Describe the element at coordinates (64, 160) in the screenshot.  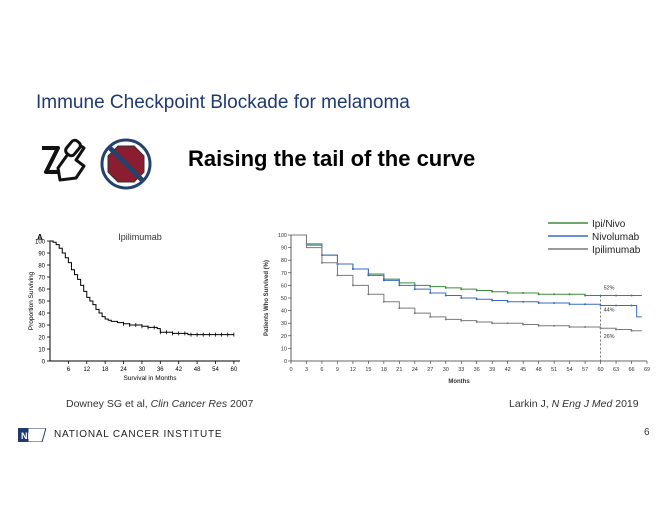
I see `pill-hand-icon` at that location.